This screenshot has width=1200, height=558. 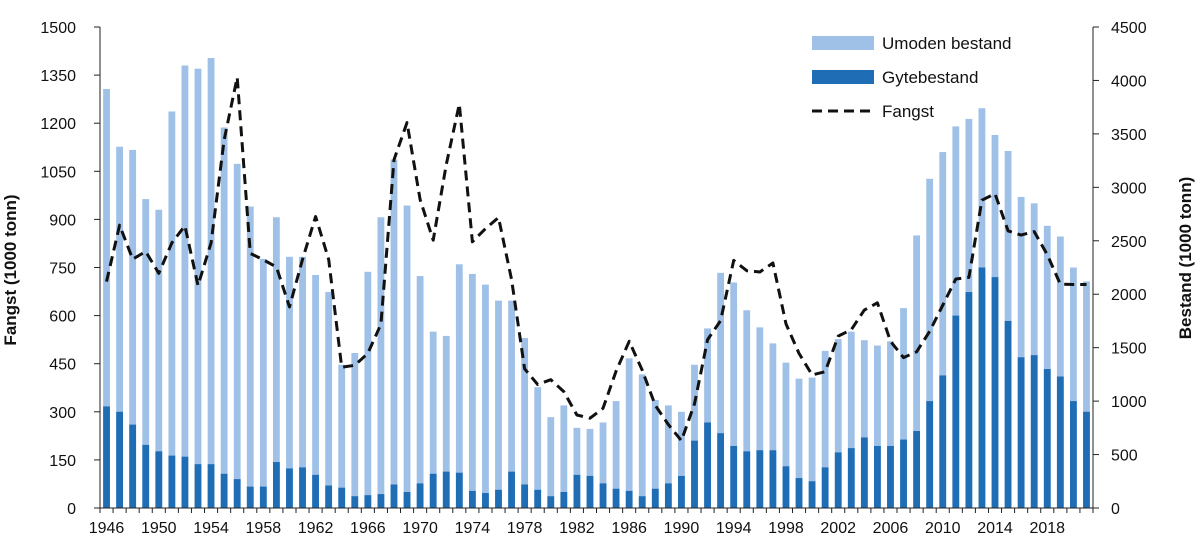 I want to click on y-right-tick-label-2500: 2500, so click(x=1129, y=242).